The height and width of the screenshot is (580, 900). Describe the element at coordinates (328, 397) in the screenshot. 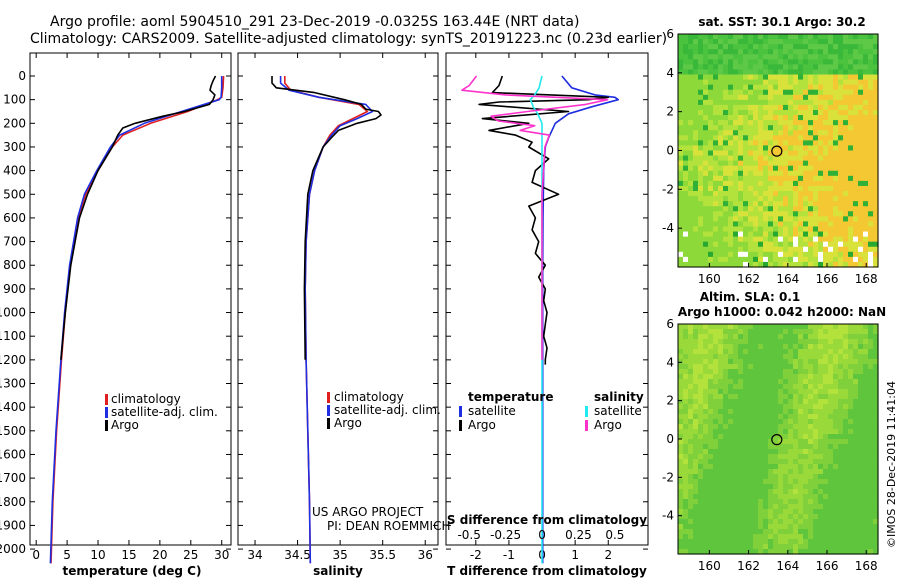

I see `legend-climatology-swatch` at that location.